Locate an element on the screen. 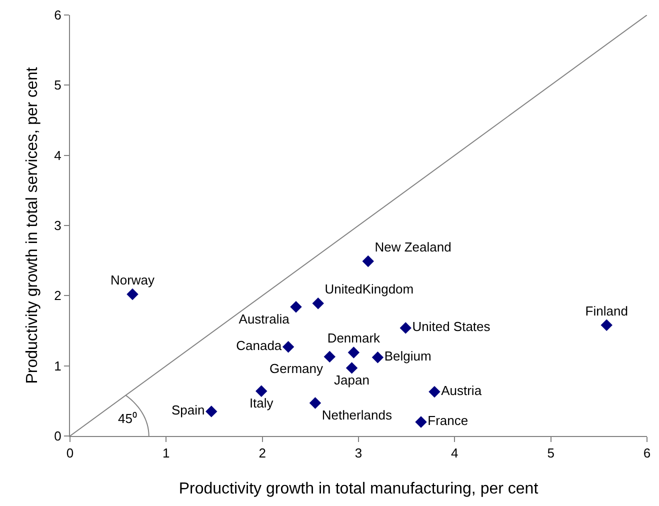 This screenshot has height=506, width=659. series-label: Canada is located at coordinates (259, 346).